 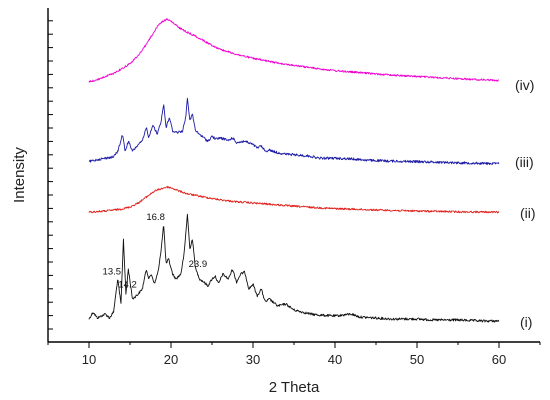 I want to click on series-label-2: (ii), so click(x=528, y=213).